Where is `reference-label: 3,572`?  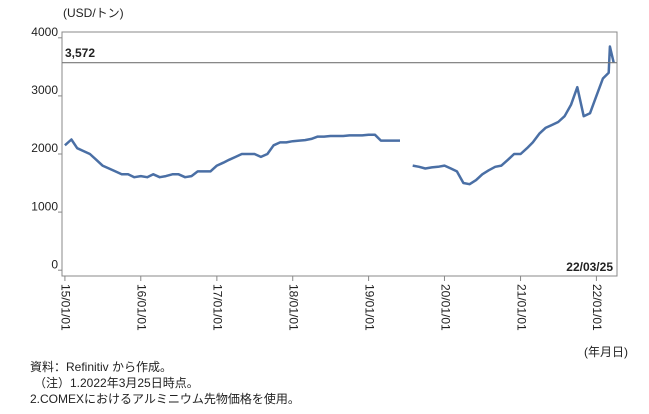 reference-label: 3,572 is located at coordinates (80, 53).